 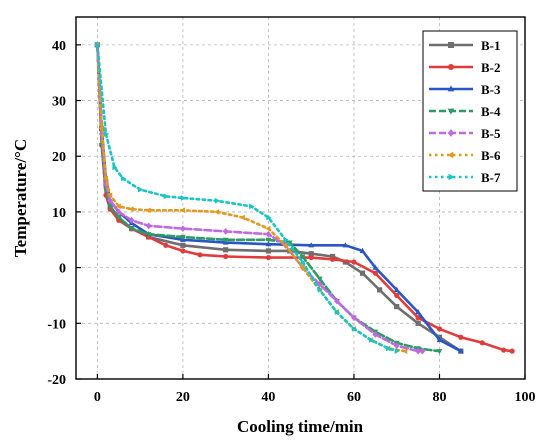 I want to click on x-tick-label: 0, so click(x=97, y=397).